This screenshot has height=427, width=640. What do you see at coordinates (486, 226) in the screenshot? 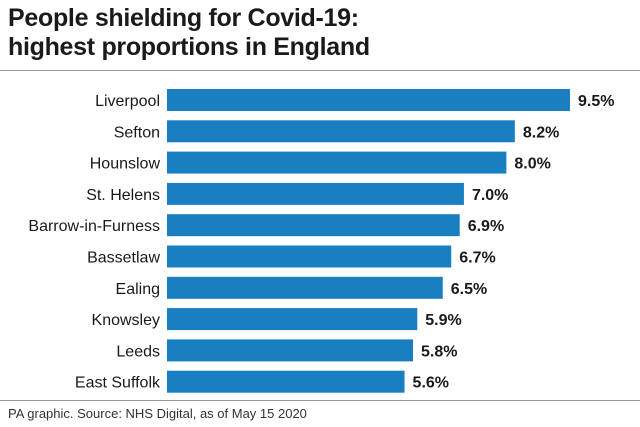
I see `value-label: 6.9%` at bounding box center [486, 226].